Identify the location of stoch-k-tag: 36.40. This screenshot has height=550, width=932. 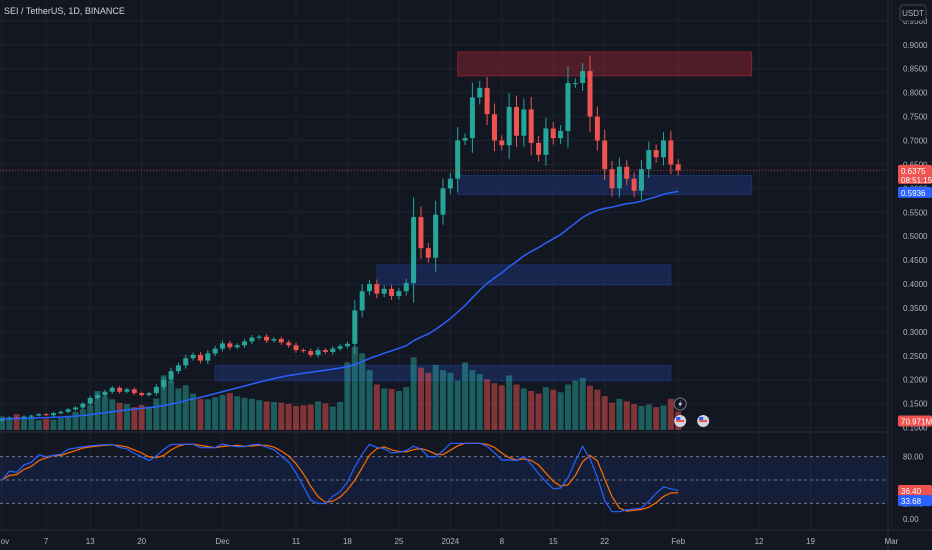
(915, 491).